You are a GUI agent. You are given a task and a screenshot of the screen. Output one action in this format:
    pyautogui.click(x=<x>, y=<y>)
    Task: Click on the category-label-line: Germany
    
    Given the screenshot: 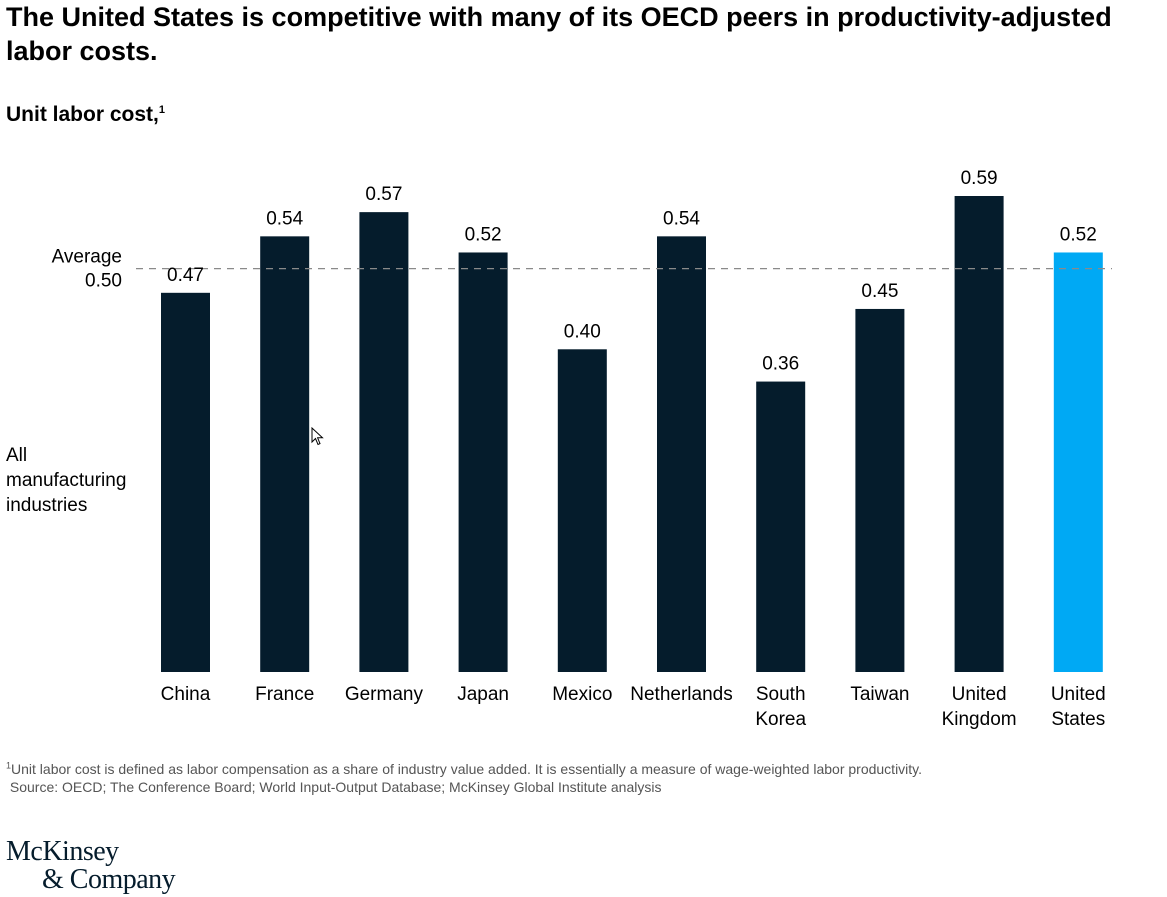 What is the action you would take?
    pyautogui.click(x=384, y=694)
    